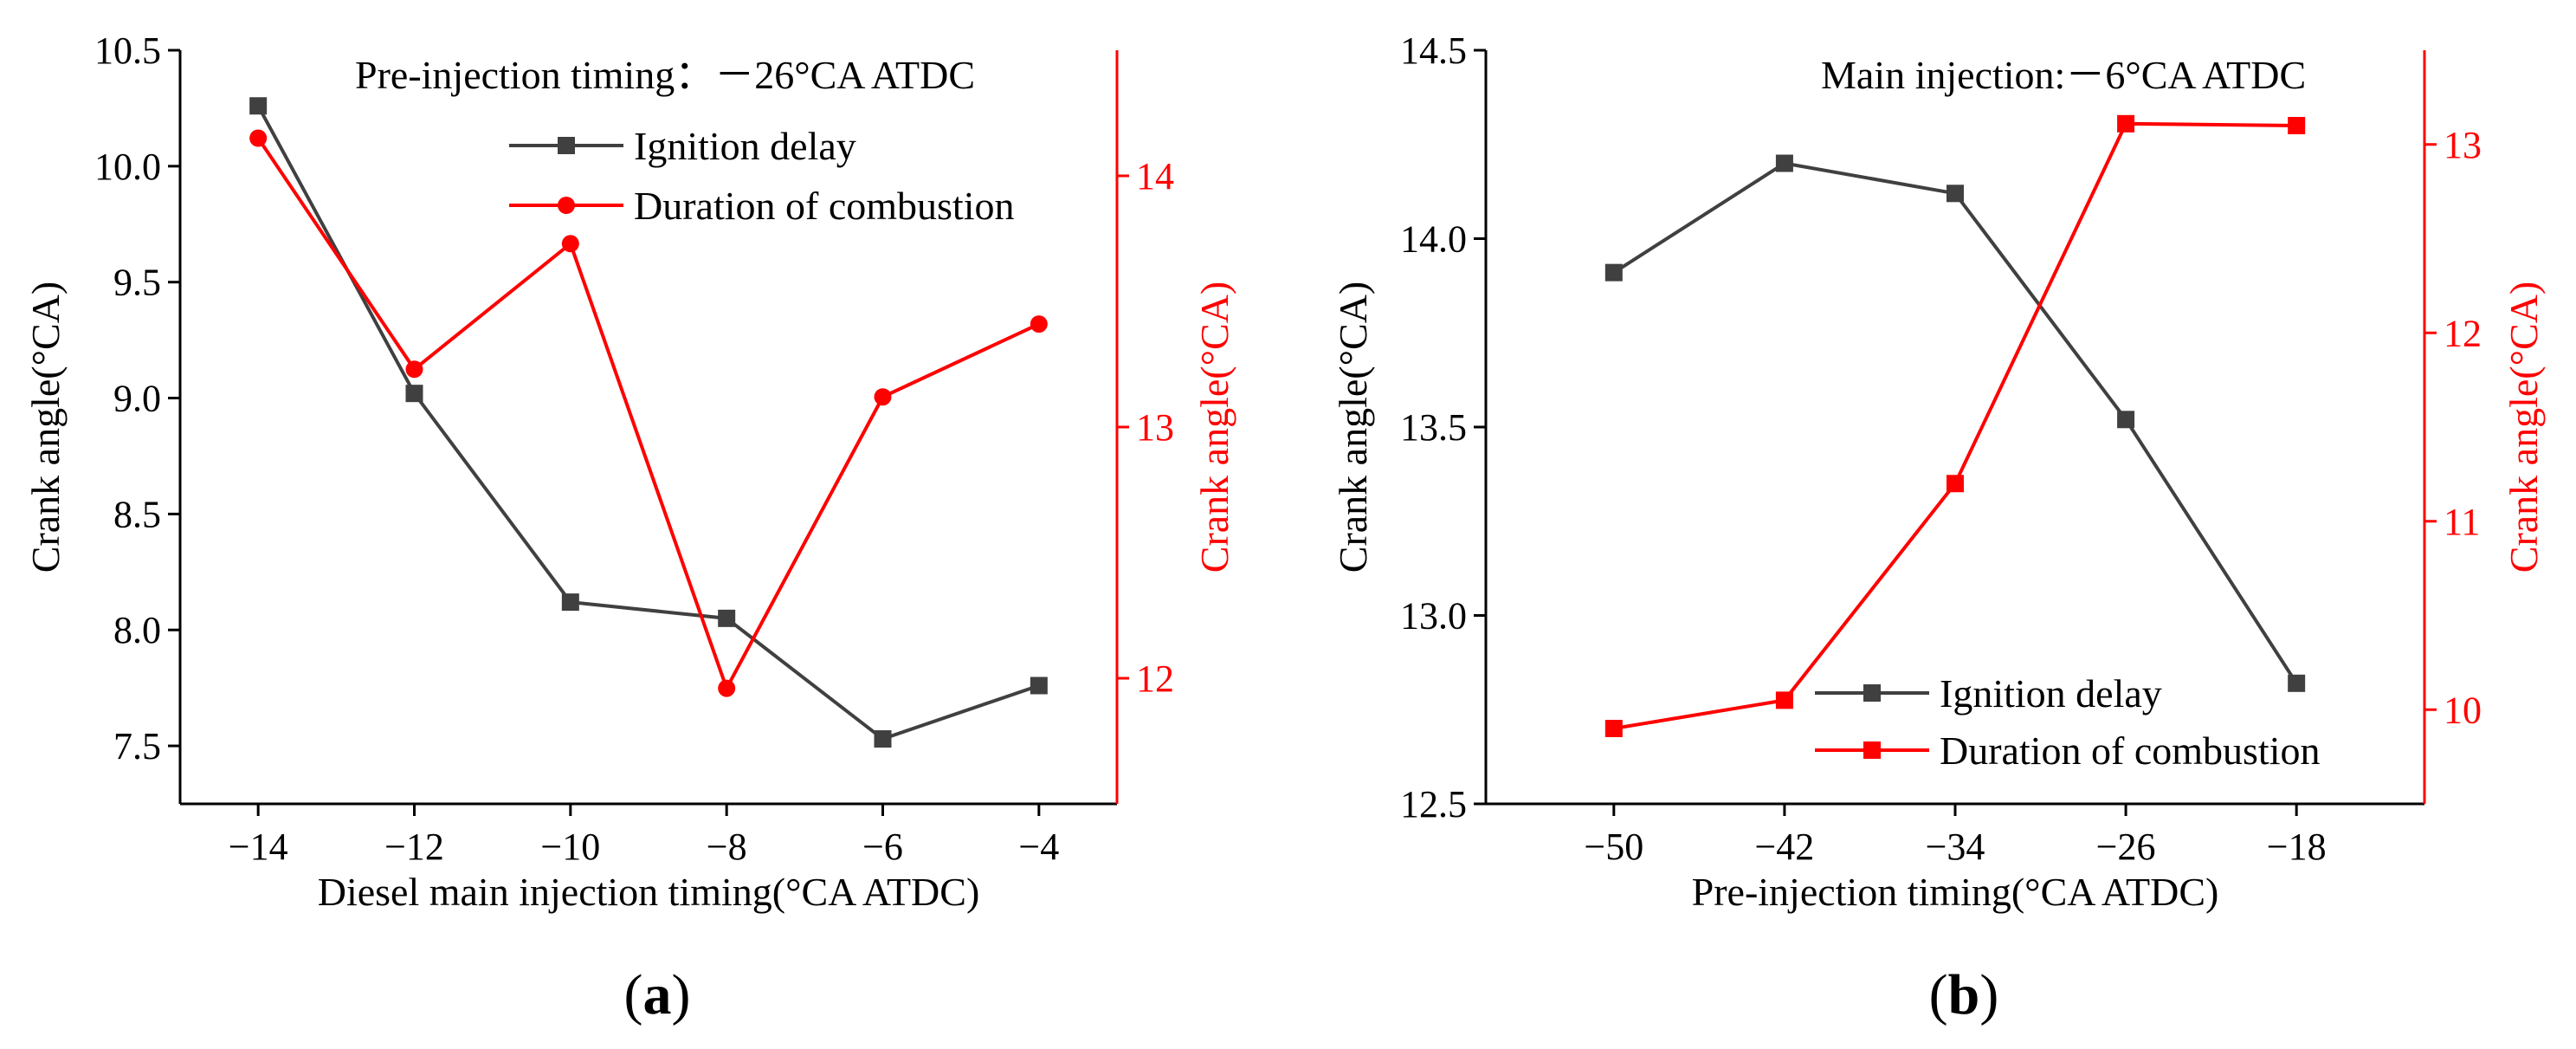 The image size is (2576, 1049). Describe the element at coordinates (1433, 804) in the screenshot. I see `y-left-tick-label: 12.5` at that location.